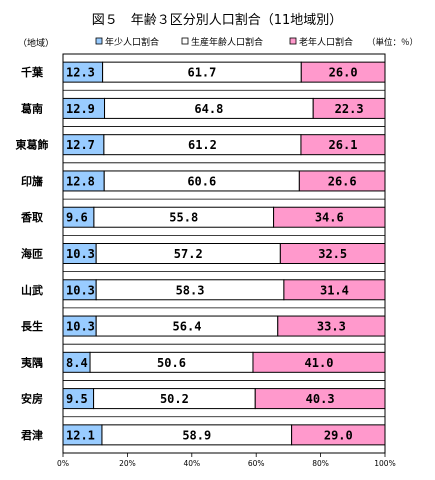 The width and height of the screenshot is (435, 480). Describe the element at coordinates (31, 108) in the screenshot. I see `category-label: 葛南` at that location.